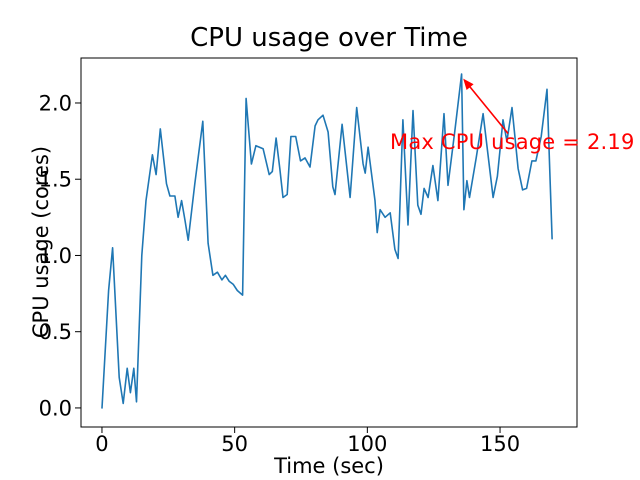 Image resolution: width=640 pixels, height=480 pixels. I want to click on y-tick-label: 0.0, so click(55, 408).